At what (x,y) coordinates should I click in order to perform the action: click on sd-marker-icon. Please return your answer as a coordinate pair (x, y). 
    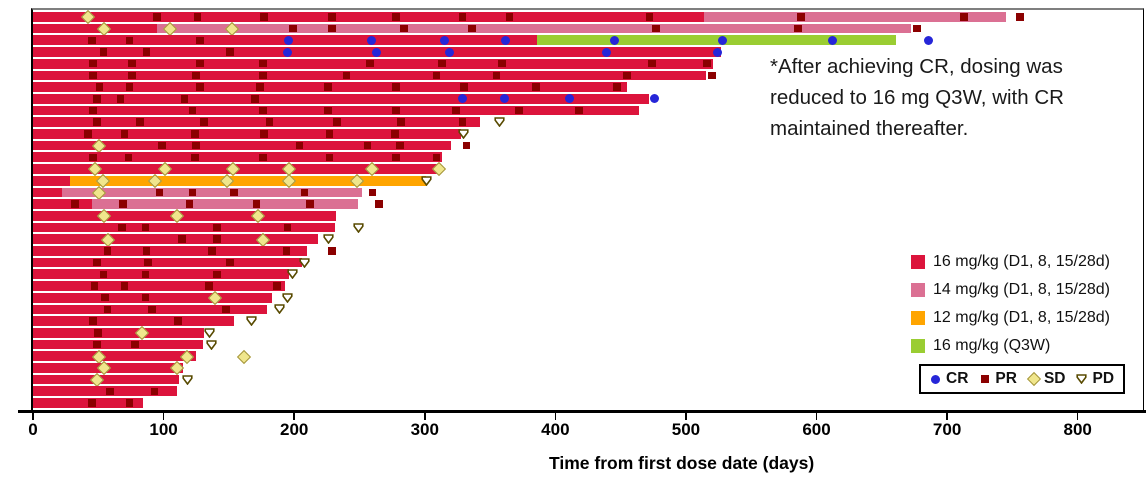
    Looking at the image, I should click on (1033, 379).